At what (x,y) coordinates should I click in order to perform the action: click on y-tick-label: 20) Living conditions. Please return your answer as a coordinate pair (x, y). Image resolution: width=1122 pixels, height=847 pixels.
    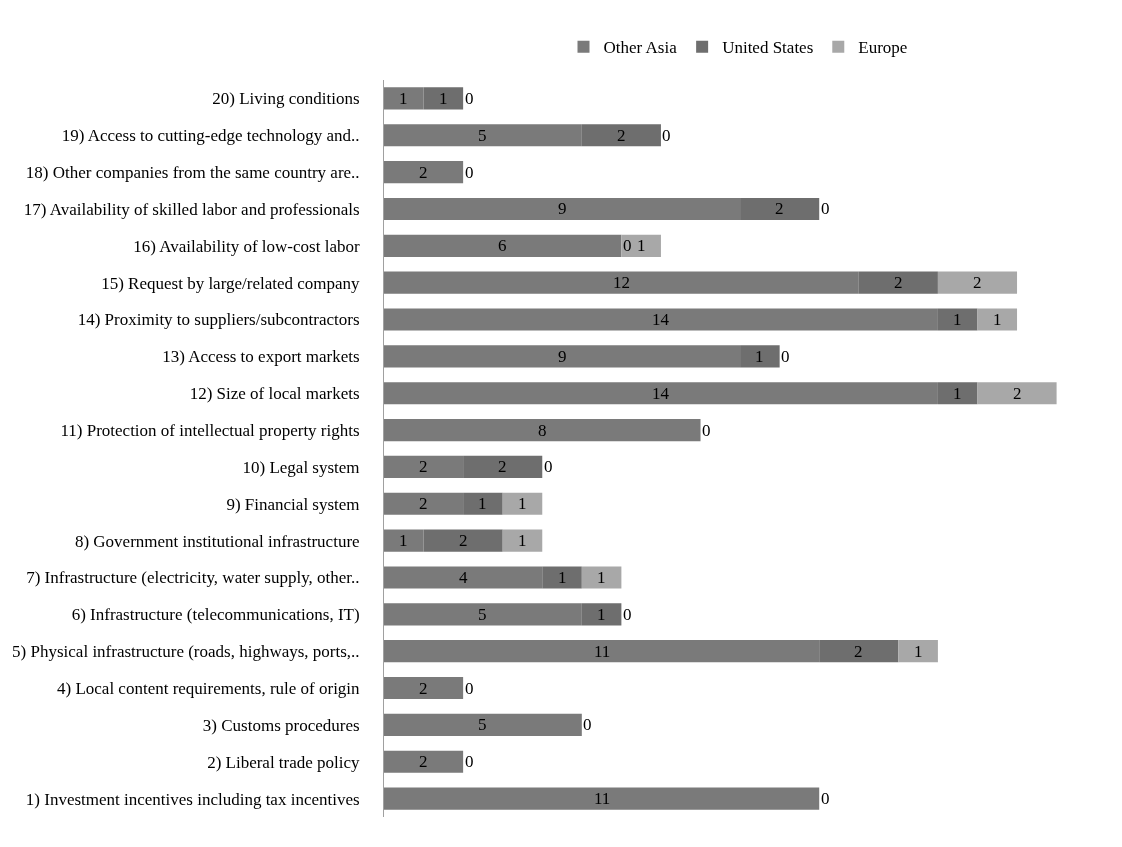
    Looking at the image, I should click on (286, 99).